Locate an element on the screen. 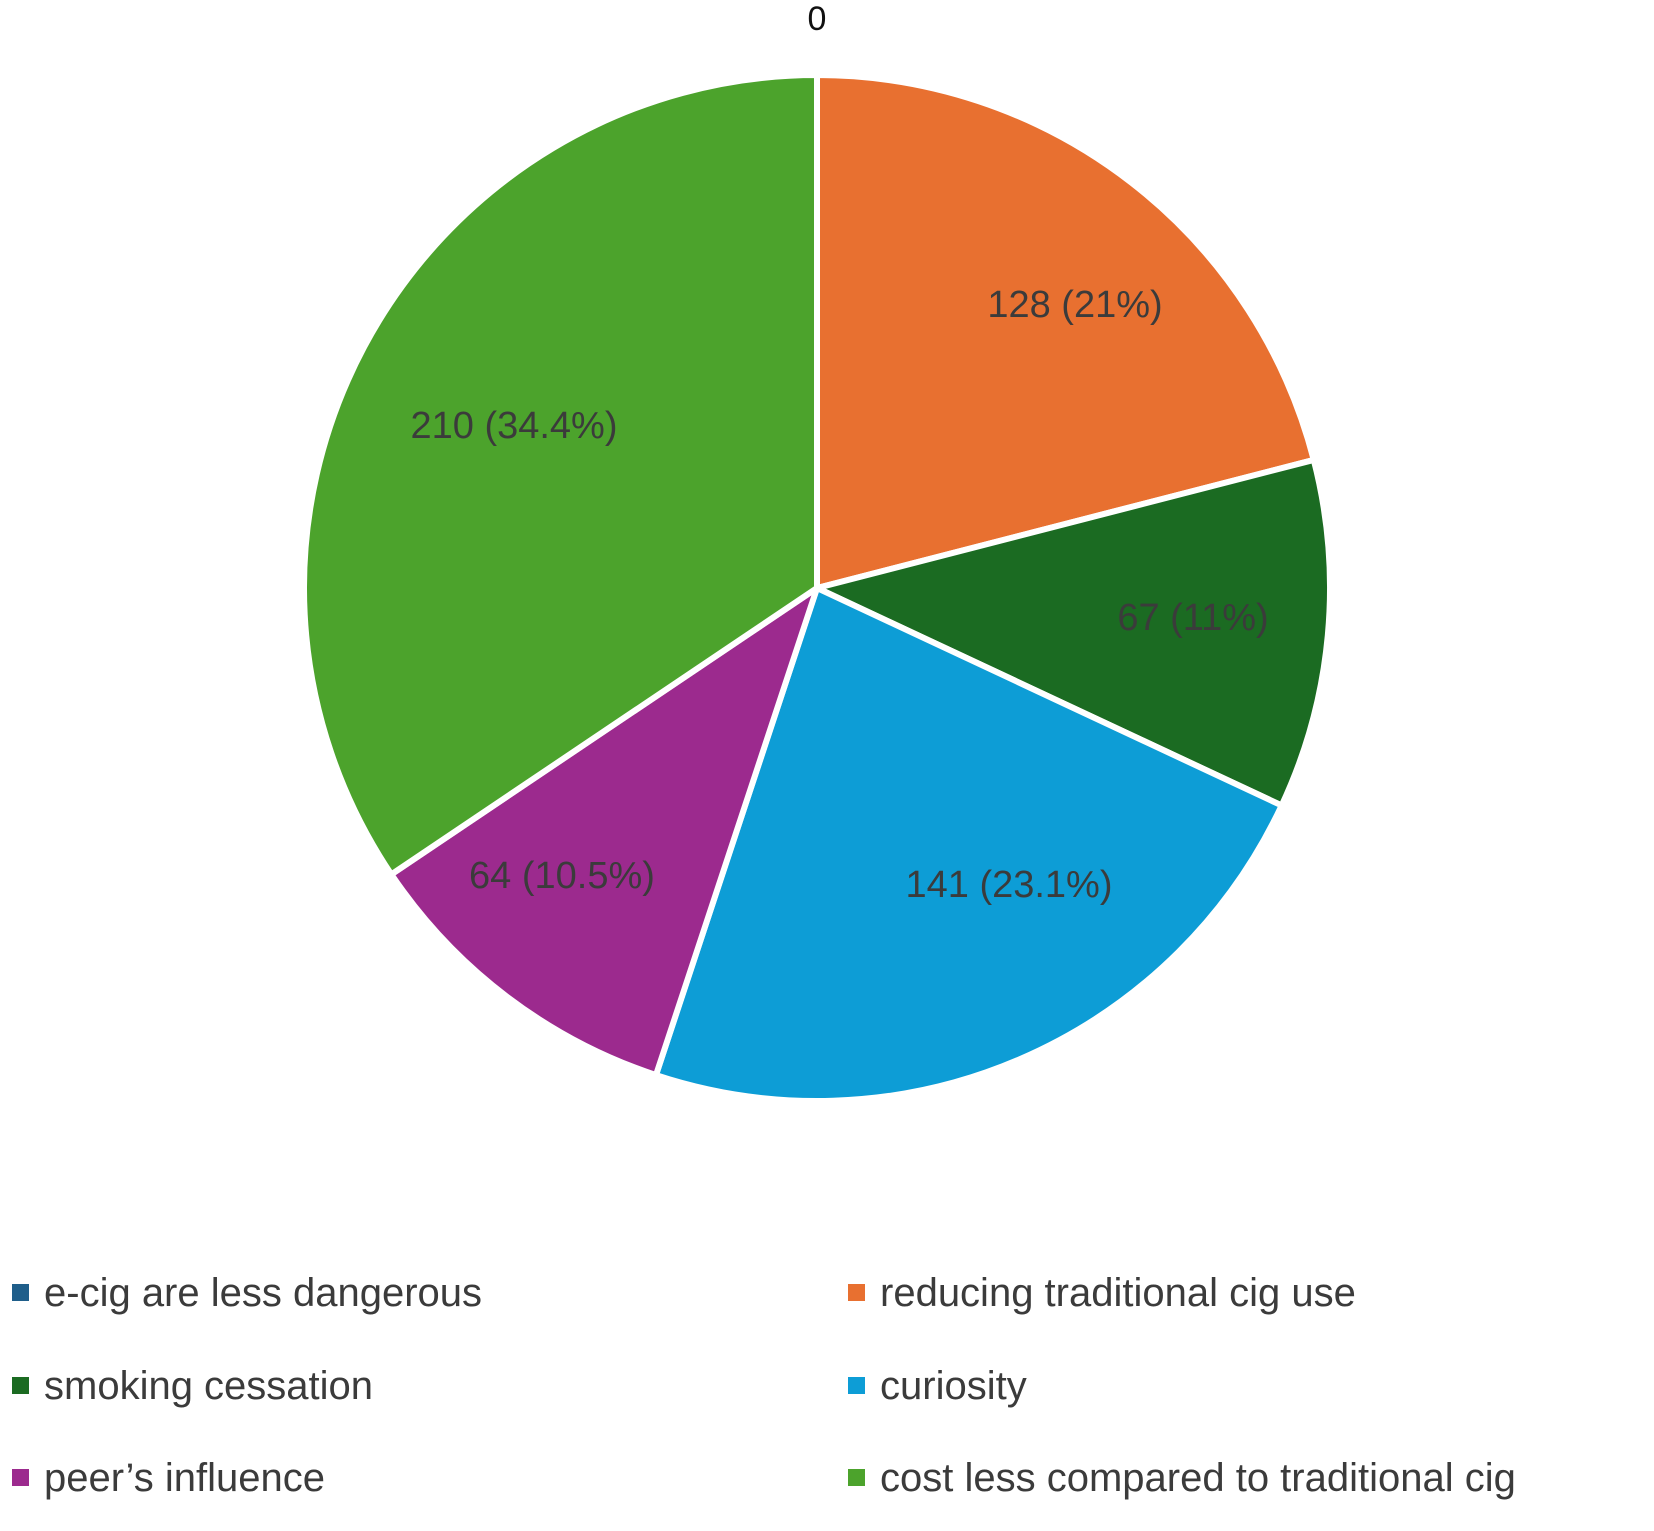 The width and height of the screenshot is (1654, 1531). legend-item-6: cost less compared to traditional cig is located at coordinates (1182, 1478).